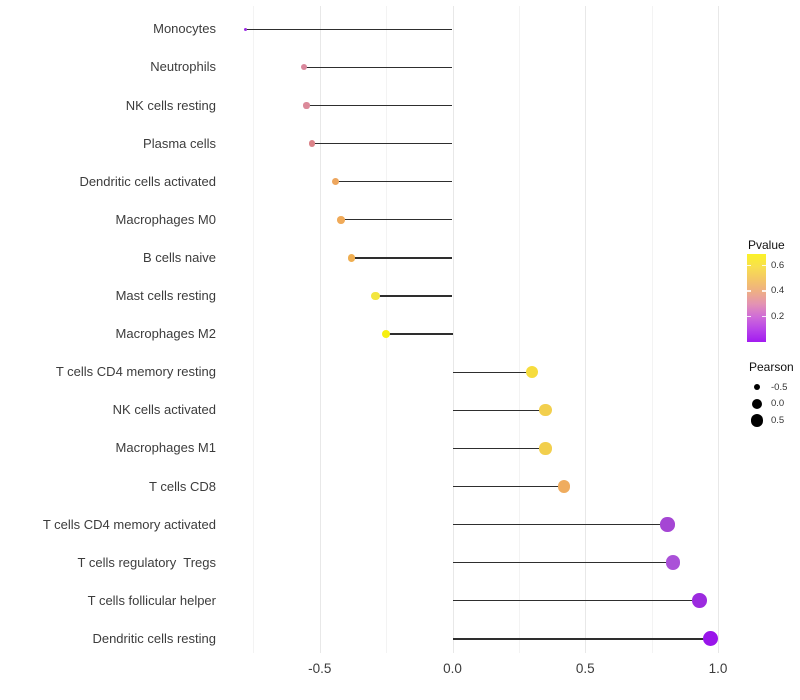 Image resolution: width=800 pixels, height=700 pixels. What do you see at coordinates (170, 105) in the screenshot?
I see `row-label: NK cells resting` at bounding box center [170, 105].